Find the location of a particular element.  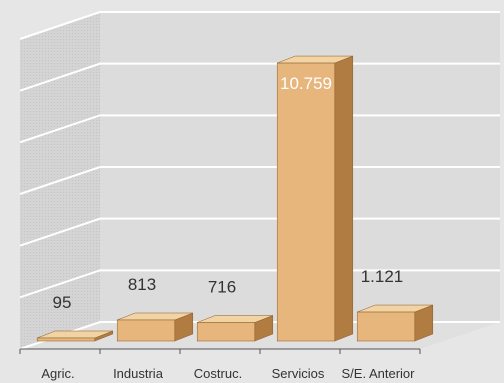

data-label: 1.121 is located at coordinates (382, 276).